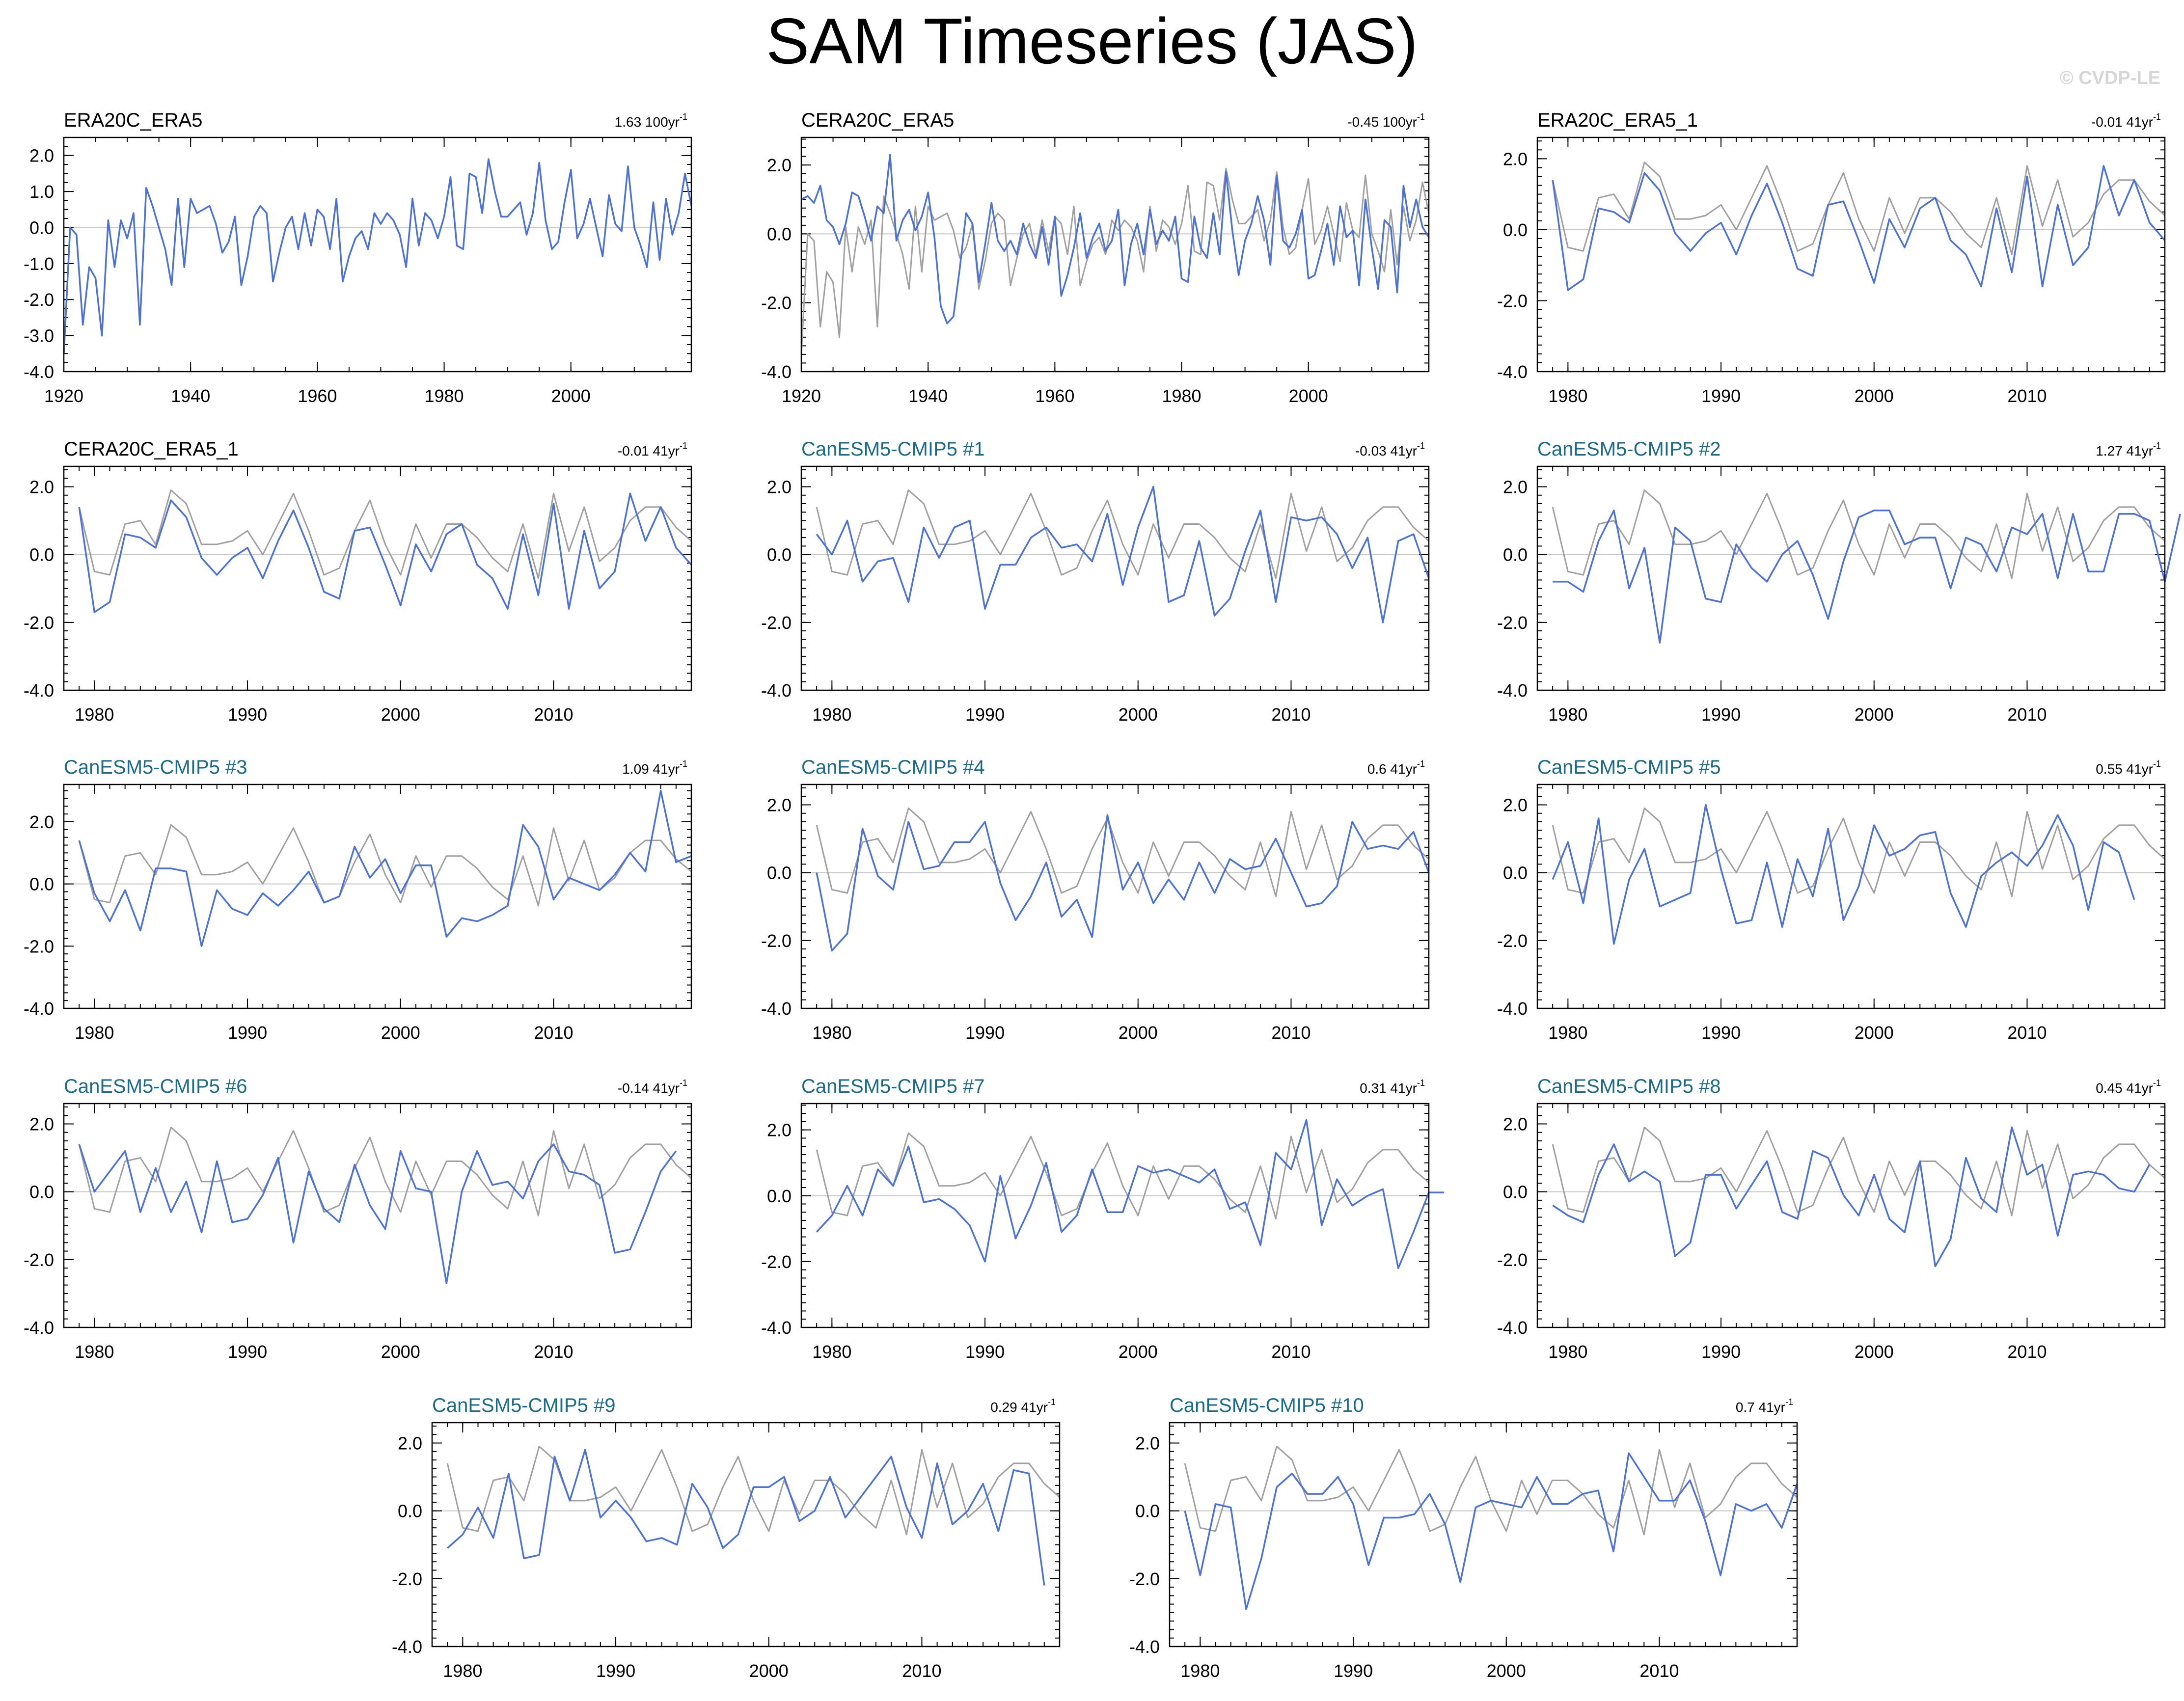 Image resolution: width=2184 pixels, height=1701 pixels. I want to click on y-tick-label: -1.0, so click(39, 264).